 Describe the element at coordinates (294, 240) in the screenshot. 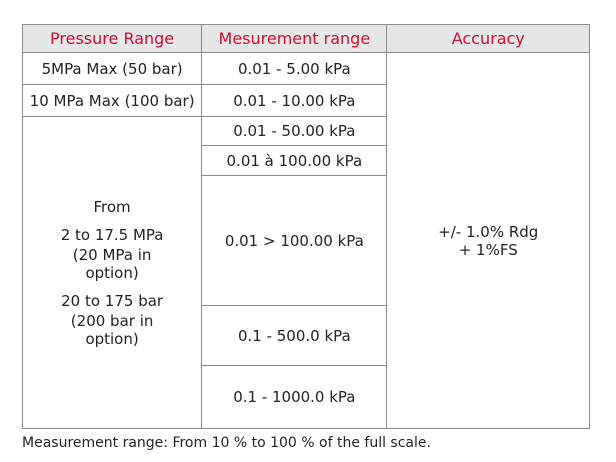

I see `cell: 0.01 > 100.00 kPa` at that location.